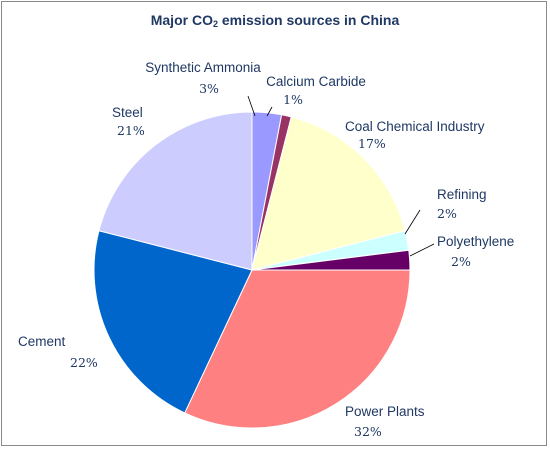 Image resolution: width=550 pixels, height=449 pixels. Describe the element at coordinates (203, 67) in the screenshot. I see `slice-label-synthetic-ammonia: Synthetic Ammonia` at that location.